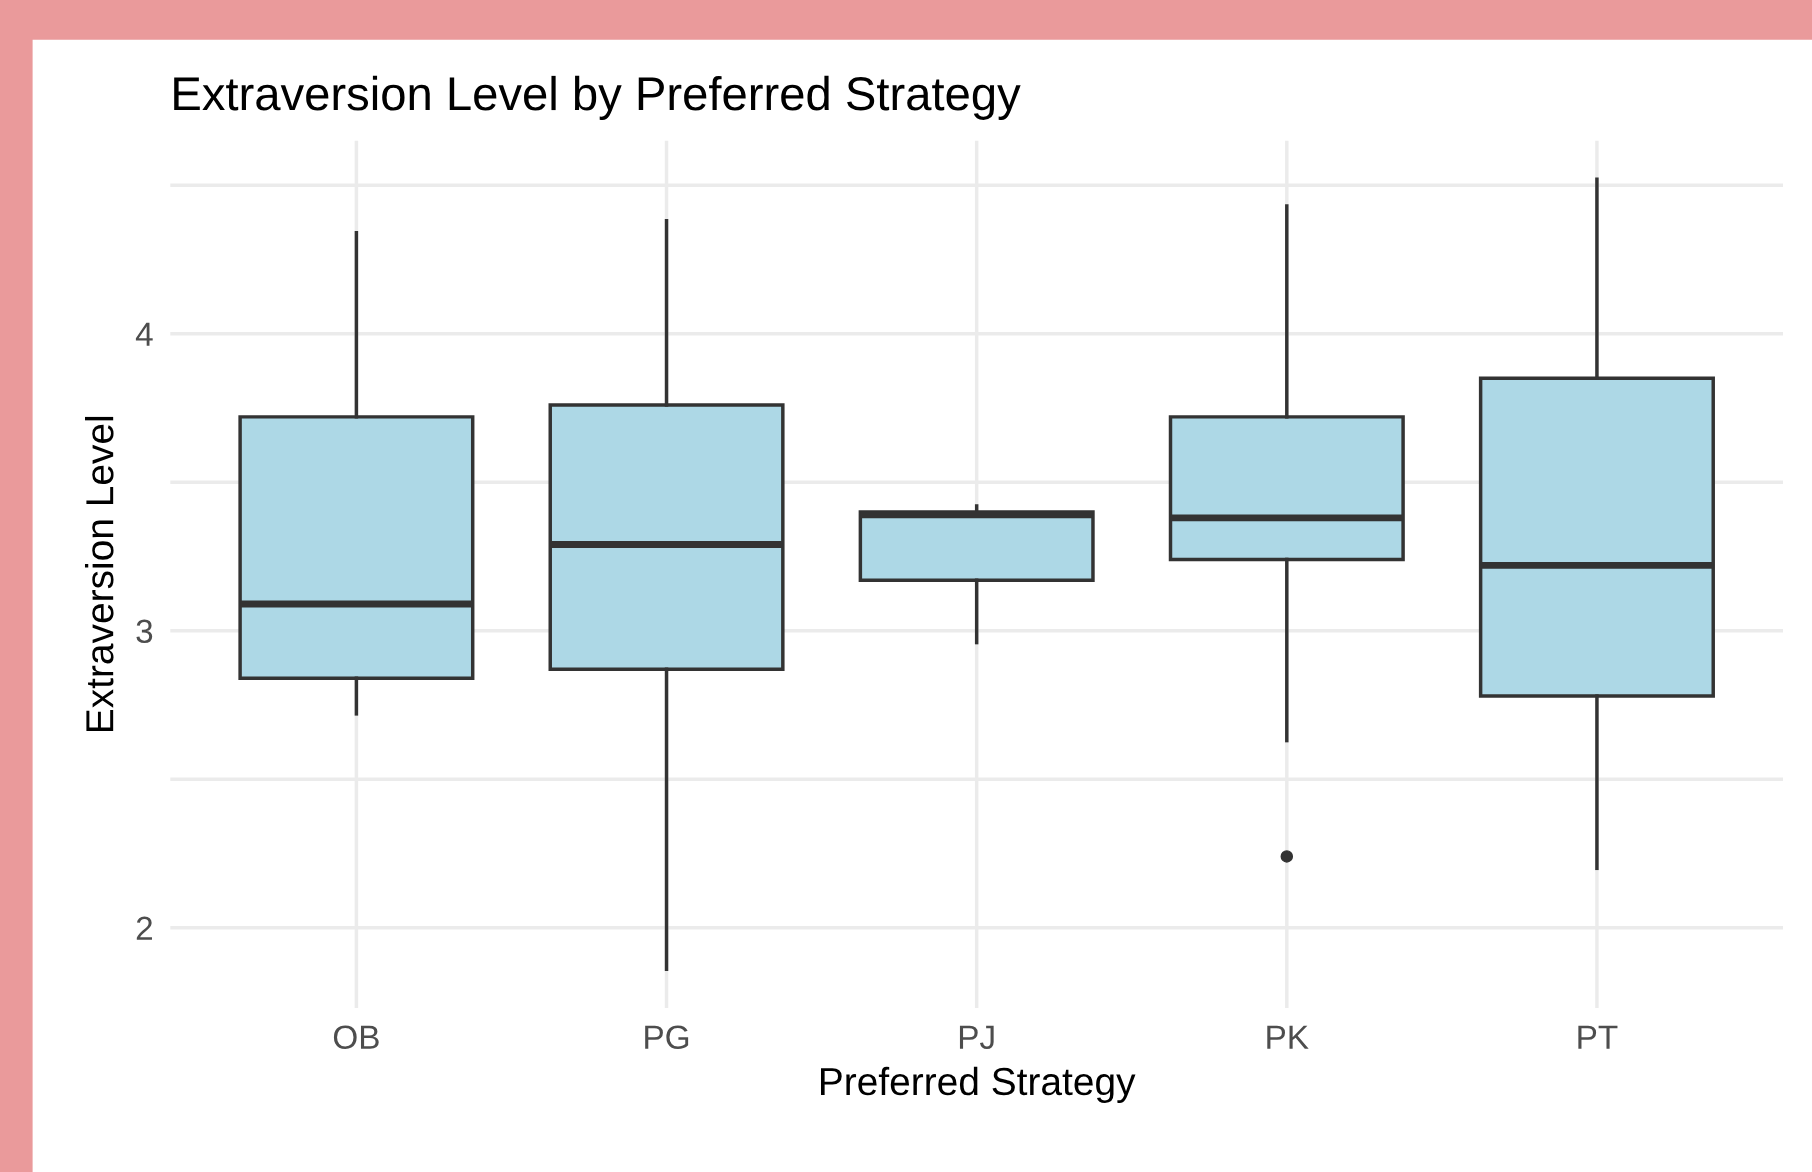  What do you see at coordinates (356, 1037) in the screenshot?
I see `x-tick-label: OB` at bounding box center [356, 1037].